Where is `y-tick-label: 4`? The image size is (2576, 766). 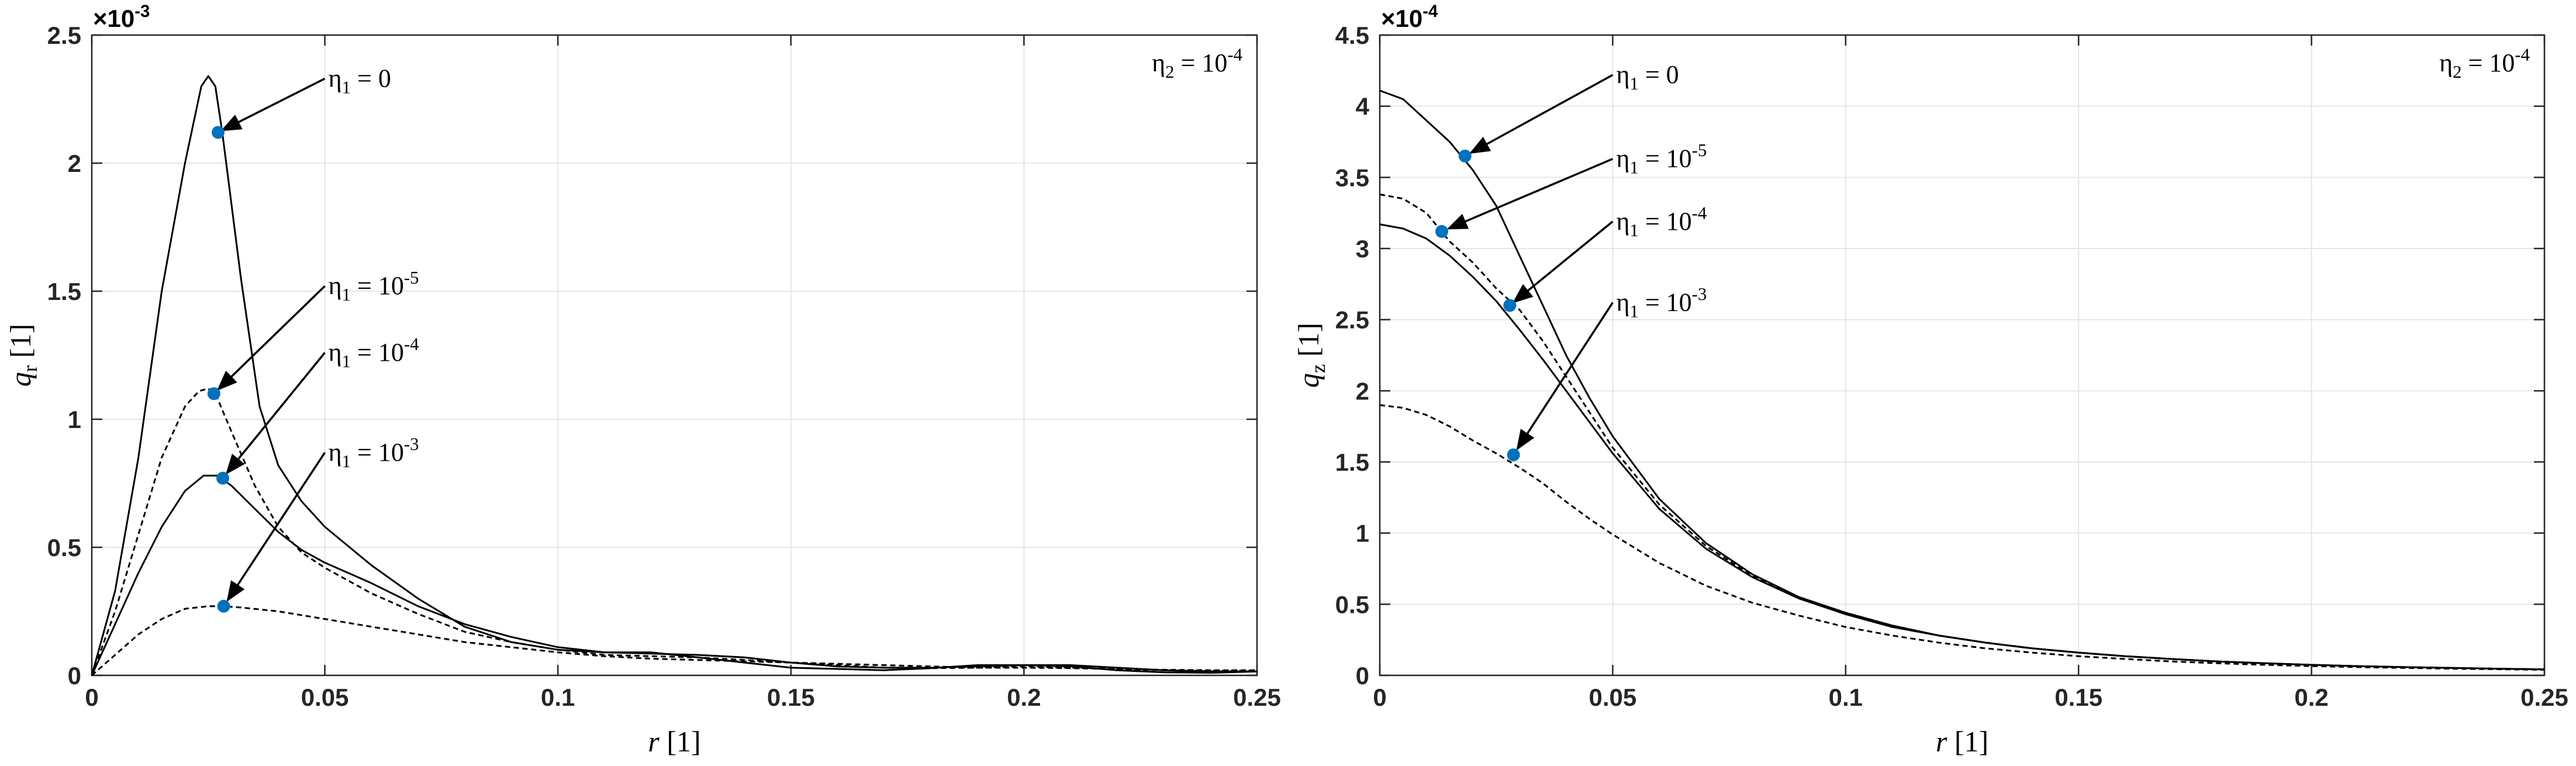 y-tick-label: 4 is located at coordinates (1363, 106).